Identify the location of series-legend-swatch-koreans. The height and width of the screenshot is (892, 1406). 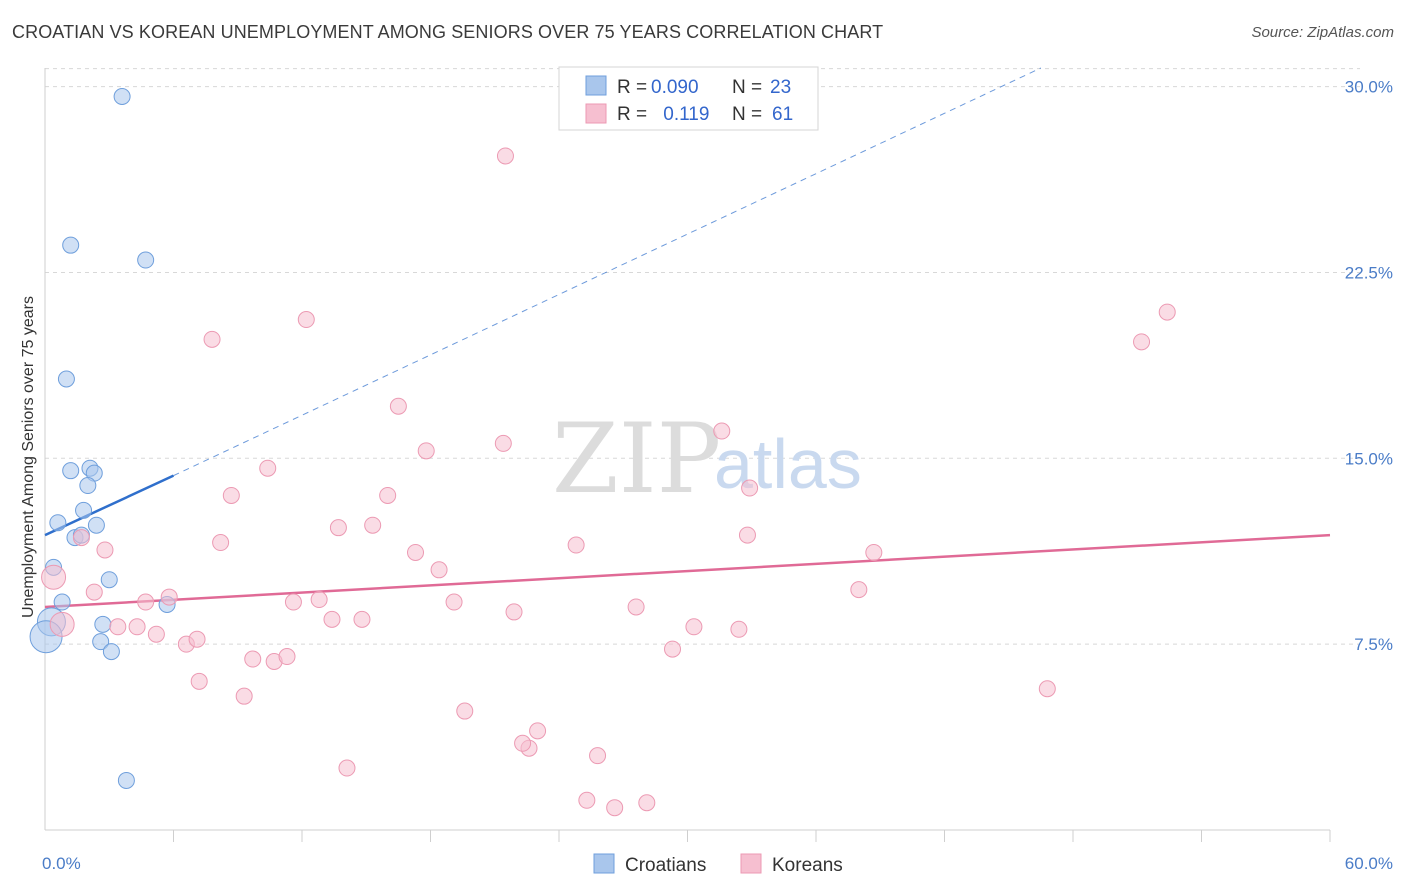
(751, 863).